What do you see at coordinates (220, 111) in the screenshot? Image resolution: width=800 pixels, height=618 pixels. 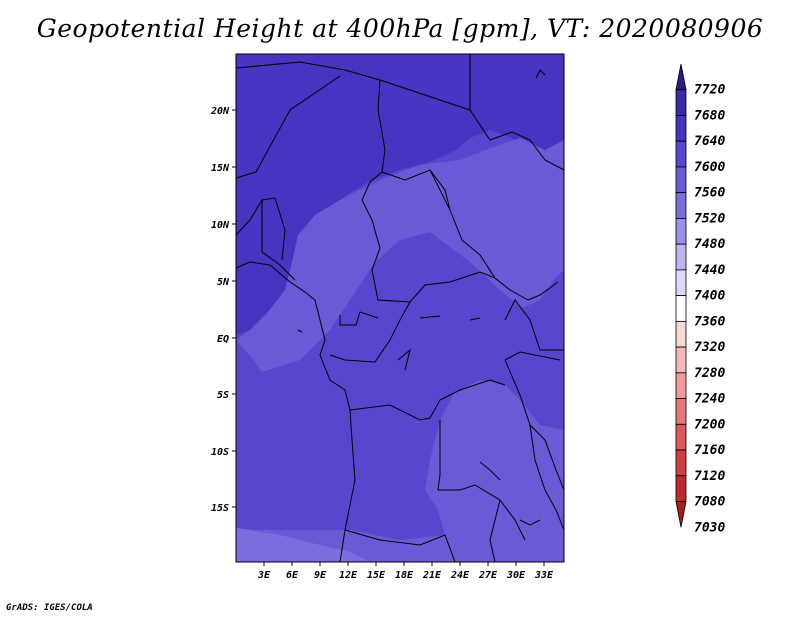 I see `lat-label: 20N` at bounding box center [220, 111].